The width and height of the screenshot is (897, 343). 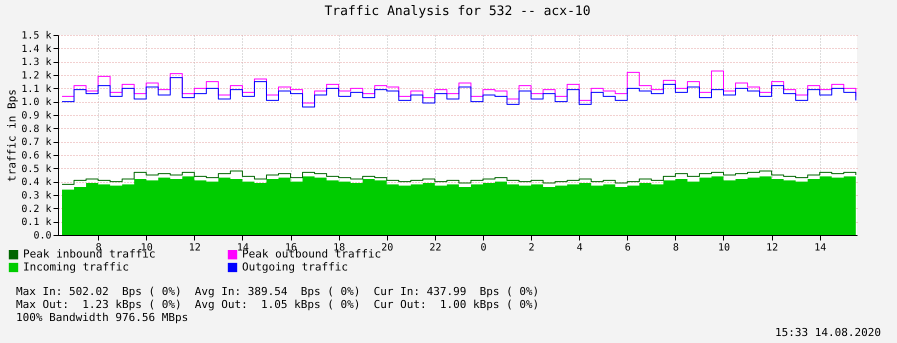 I want to click on y-tick-label: 0.2 k, so click(x=36, y=209).